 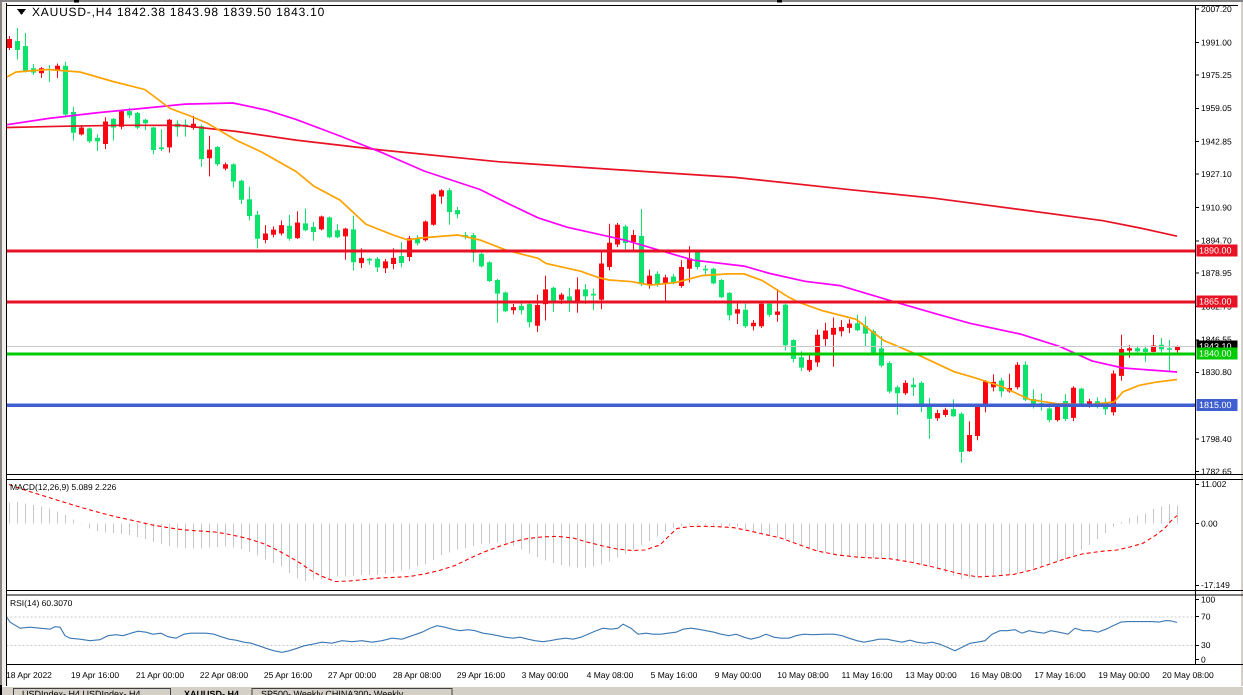 I want to click on svg-text: USDIndex-,H4 USDIndex-,H4, so click(x=81, y=692).